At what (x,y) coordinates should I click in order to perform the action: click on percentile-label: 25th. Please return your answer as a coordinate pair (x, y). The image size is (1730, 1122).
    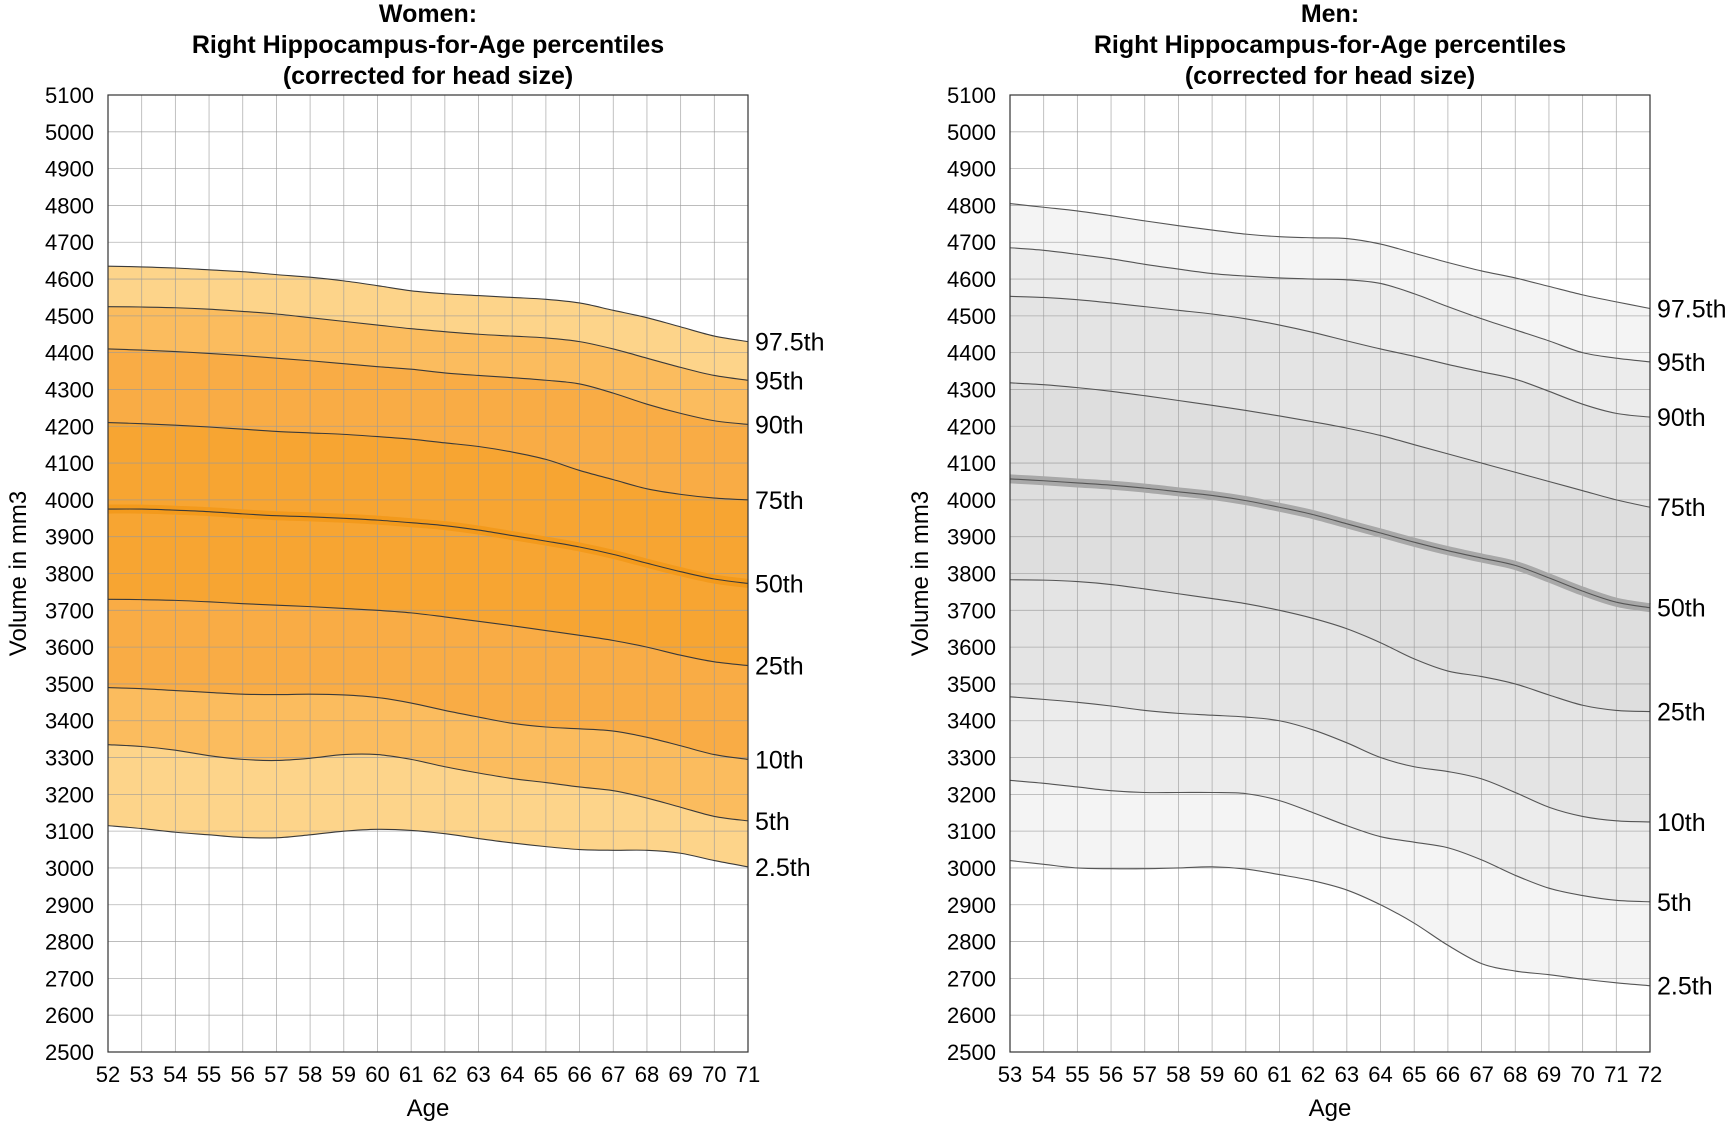
    Looking at the image, I should click on (1681, 713).